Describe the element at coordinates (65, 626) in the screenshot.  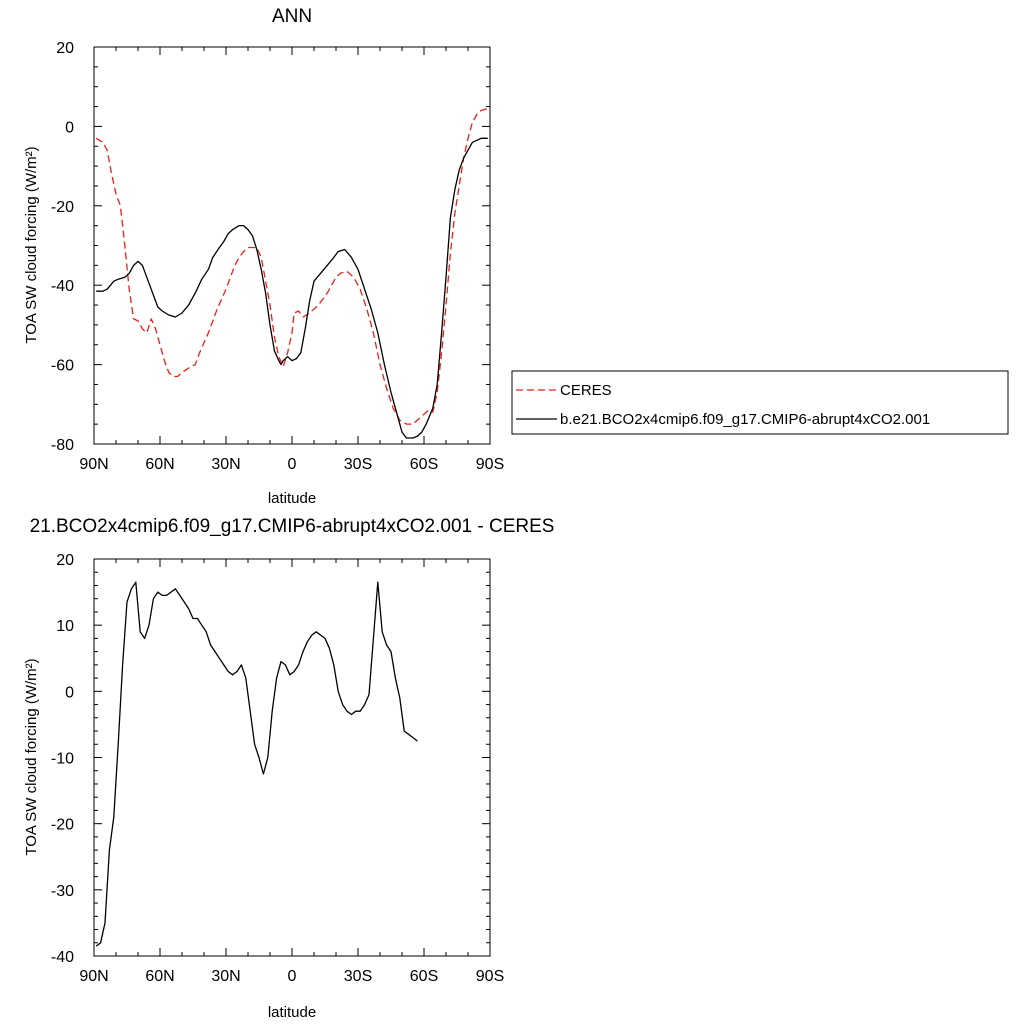
I see `bottom-y-tick-label: 10` at that location.